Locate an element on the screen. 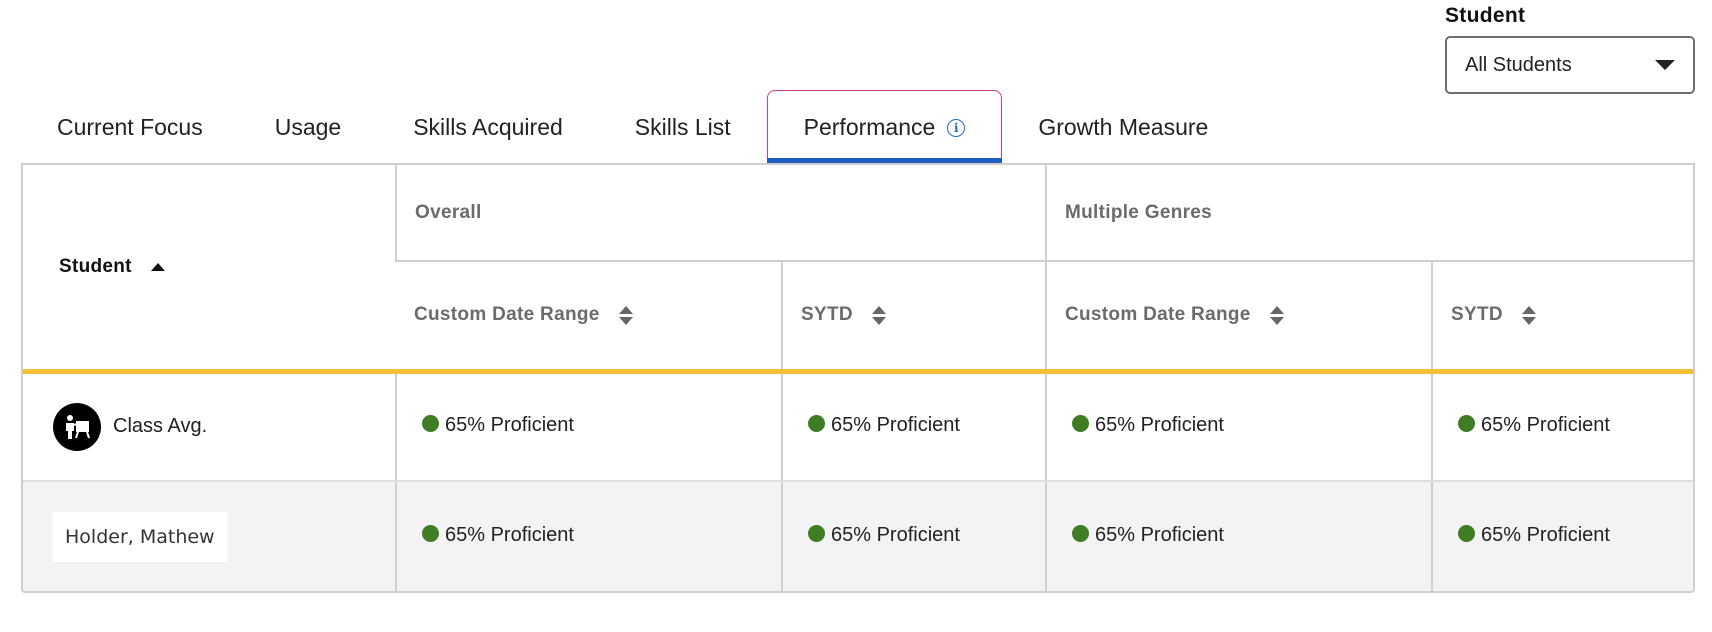 This screenshot has height=632, width=1712. student-filter-label: Student is located at coordinates (1485, 15).